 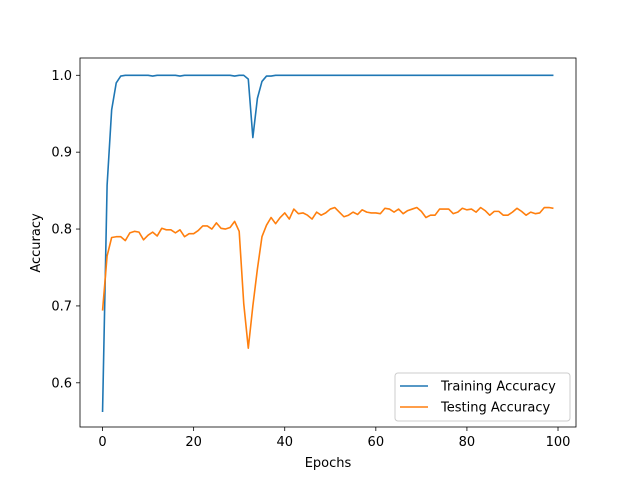 I want to click on legend-label-training-accuracy: Training Accuracy, so click(x=498, y=387).